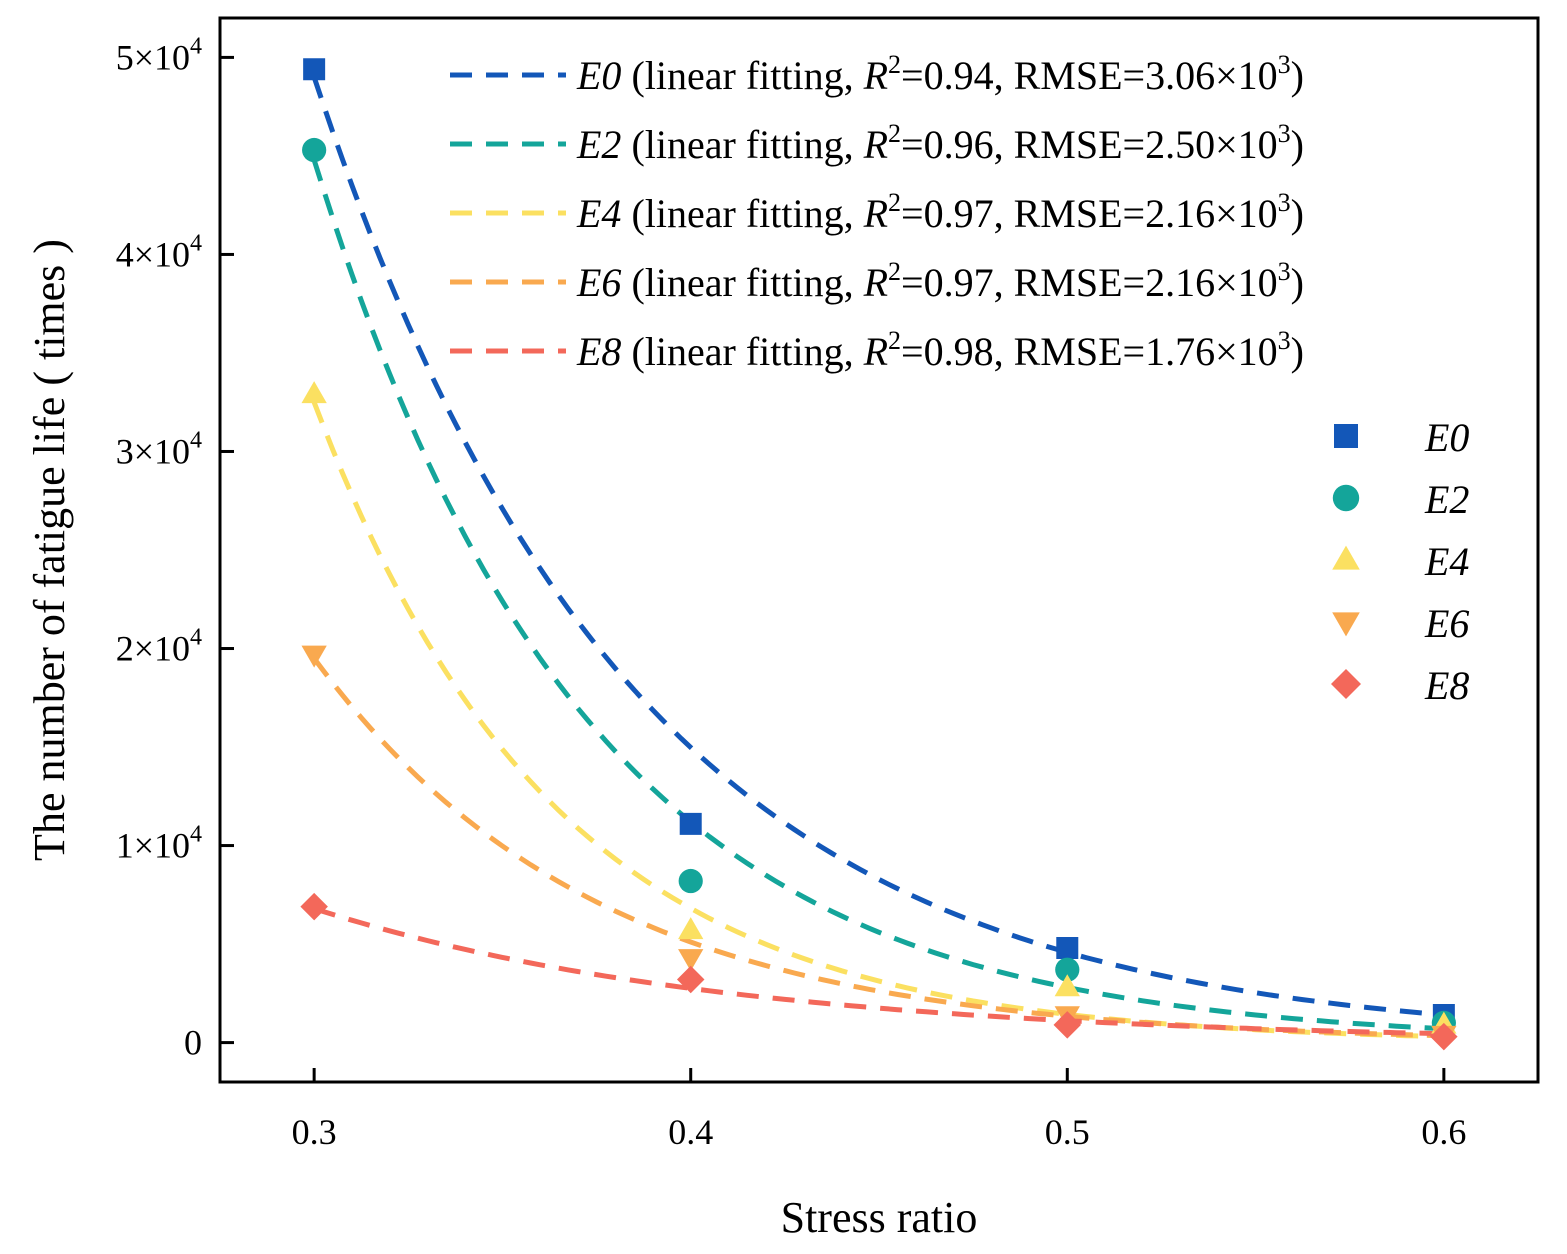 This screenshot has height=1254, width=1567. I want to click on legend-marker-e0, so click(1346, 436).